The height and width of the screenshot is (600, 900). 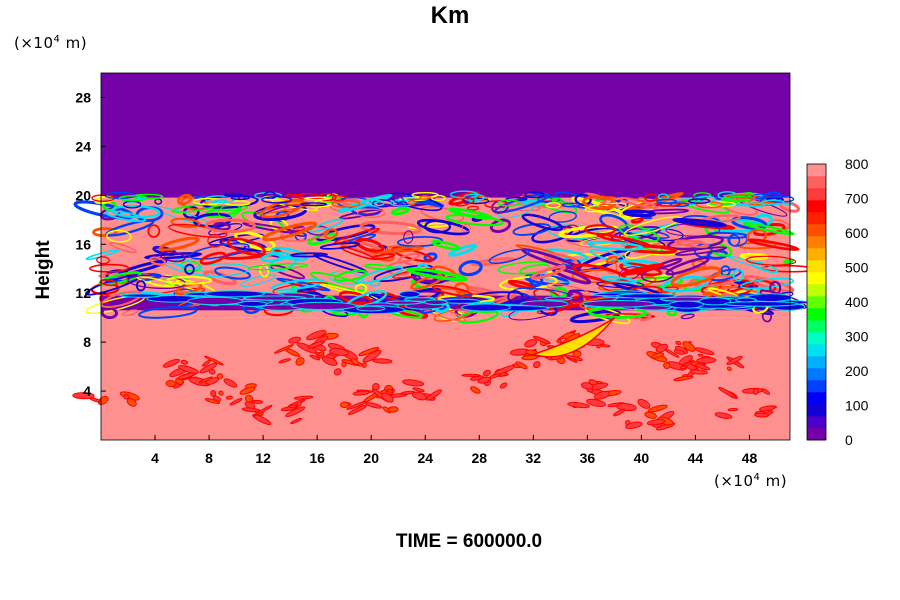 What do you see at coordinates (857, 164) in the screenshot?
I see `colorbar-tick-label: 800` at bounding box center [857, 164].